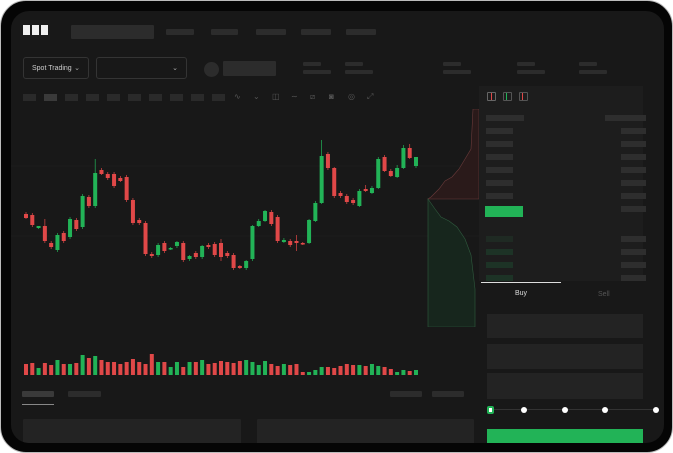 The image size is (673, 453). What do you see at coordinates (523, 96) in the screenshot?
I see `asks-only-icon` at bounding box center [523, 96].